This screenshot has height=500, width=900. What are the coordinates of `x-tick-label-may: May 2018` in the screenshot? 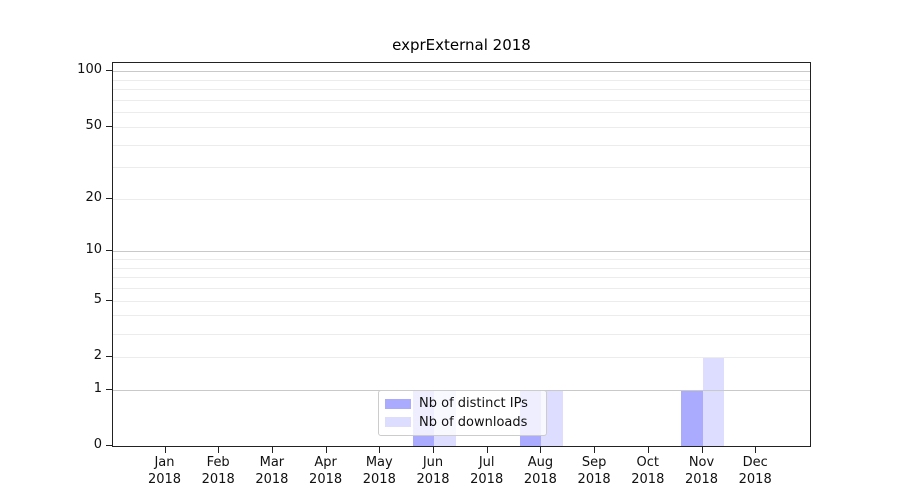 It's located at (379, 471).